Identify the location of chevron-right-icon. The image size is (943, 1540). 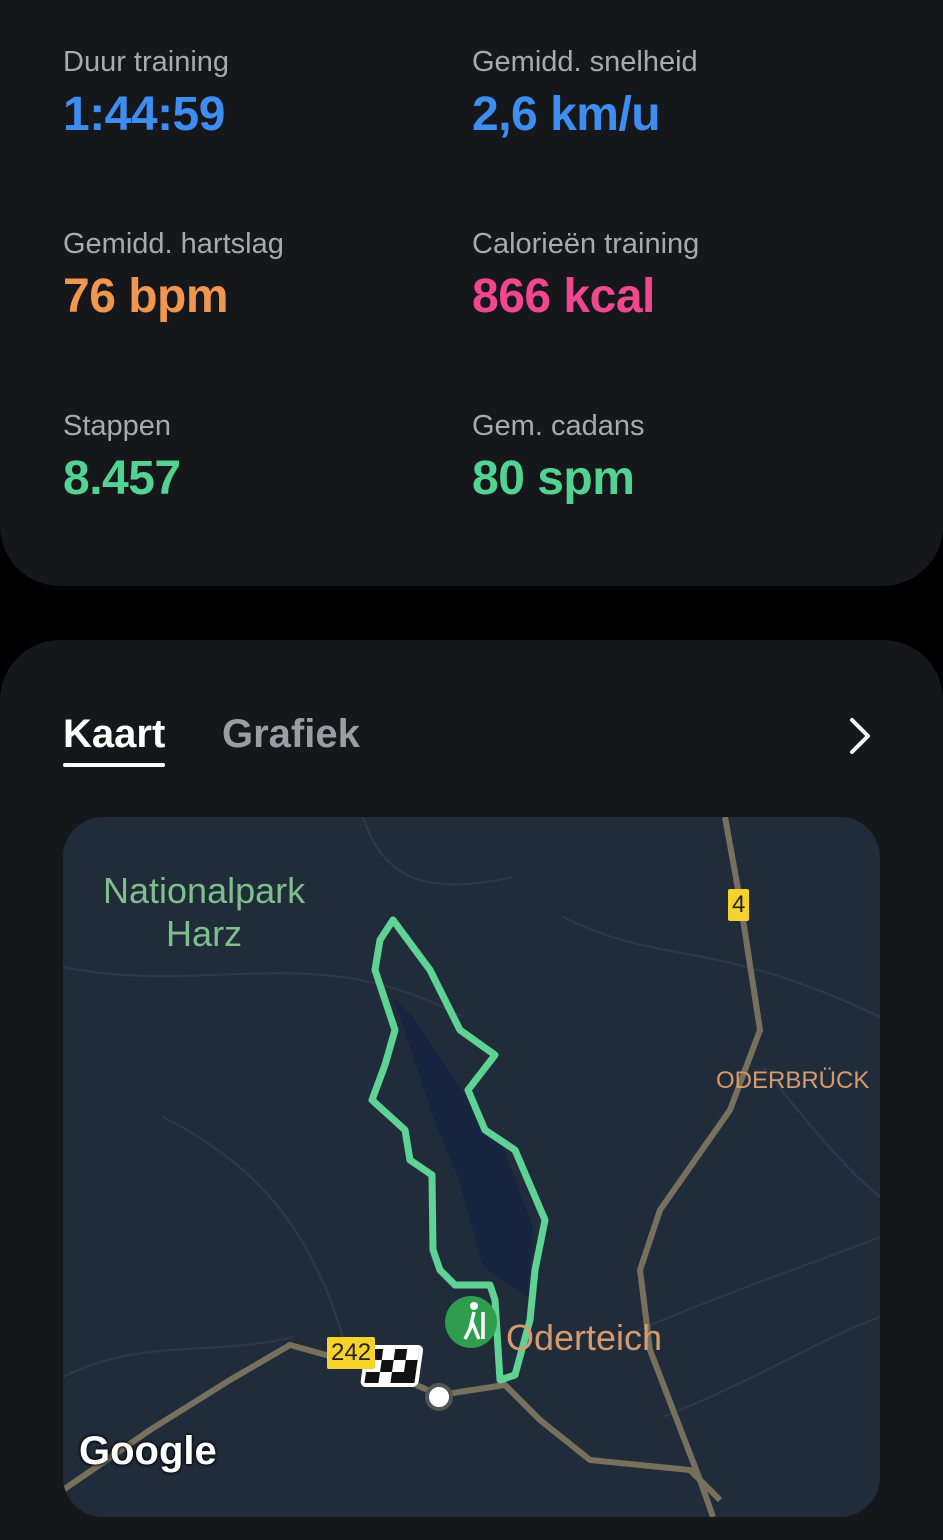
(860, 736).